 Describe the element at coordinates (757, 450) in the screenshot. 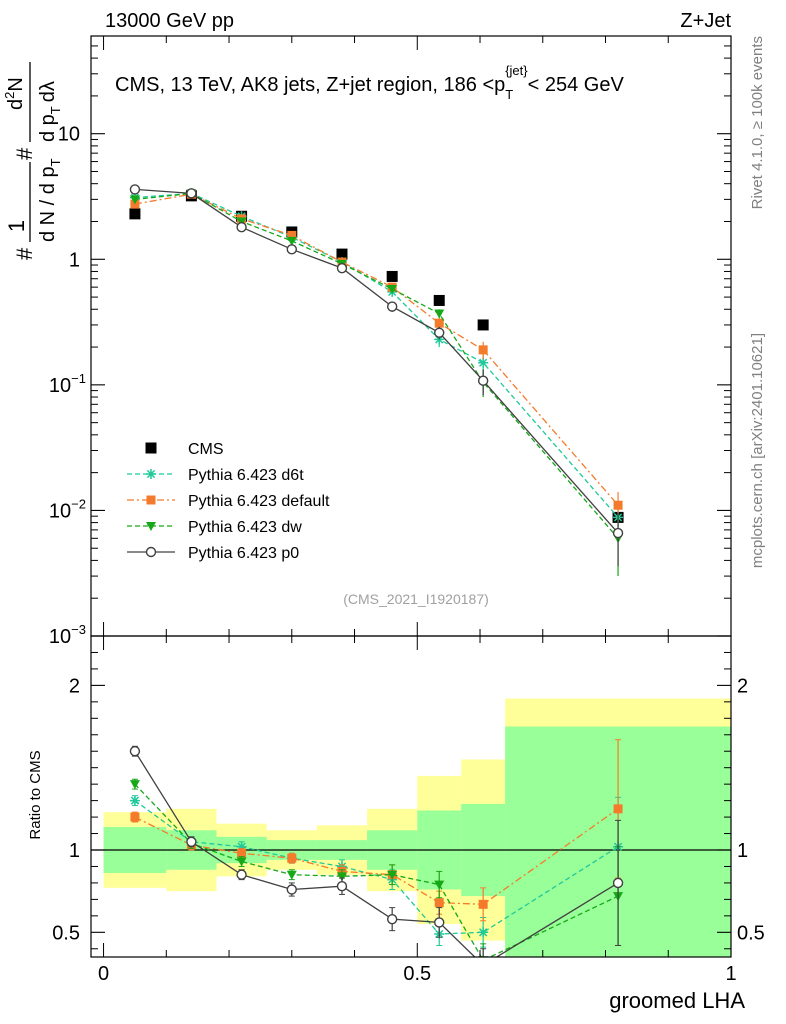

I see `mcplots-label: mcplots.cern.ch [arXiv:2401.10621]` at that location.